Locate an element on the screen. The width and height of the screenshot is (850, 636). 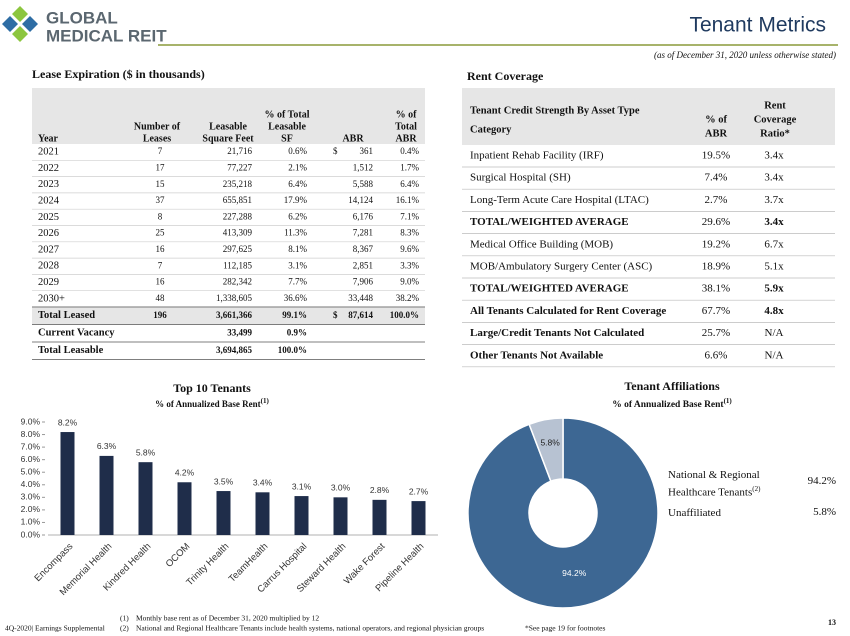
table-cell: 25 is located at coordinates (161, 233).